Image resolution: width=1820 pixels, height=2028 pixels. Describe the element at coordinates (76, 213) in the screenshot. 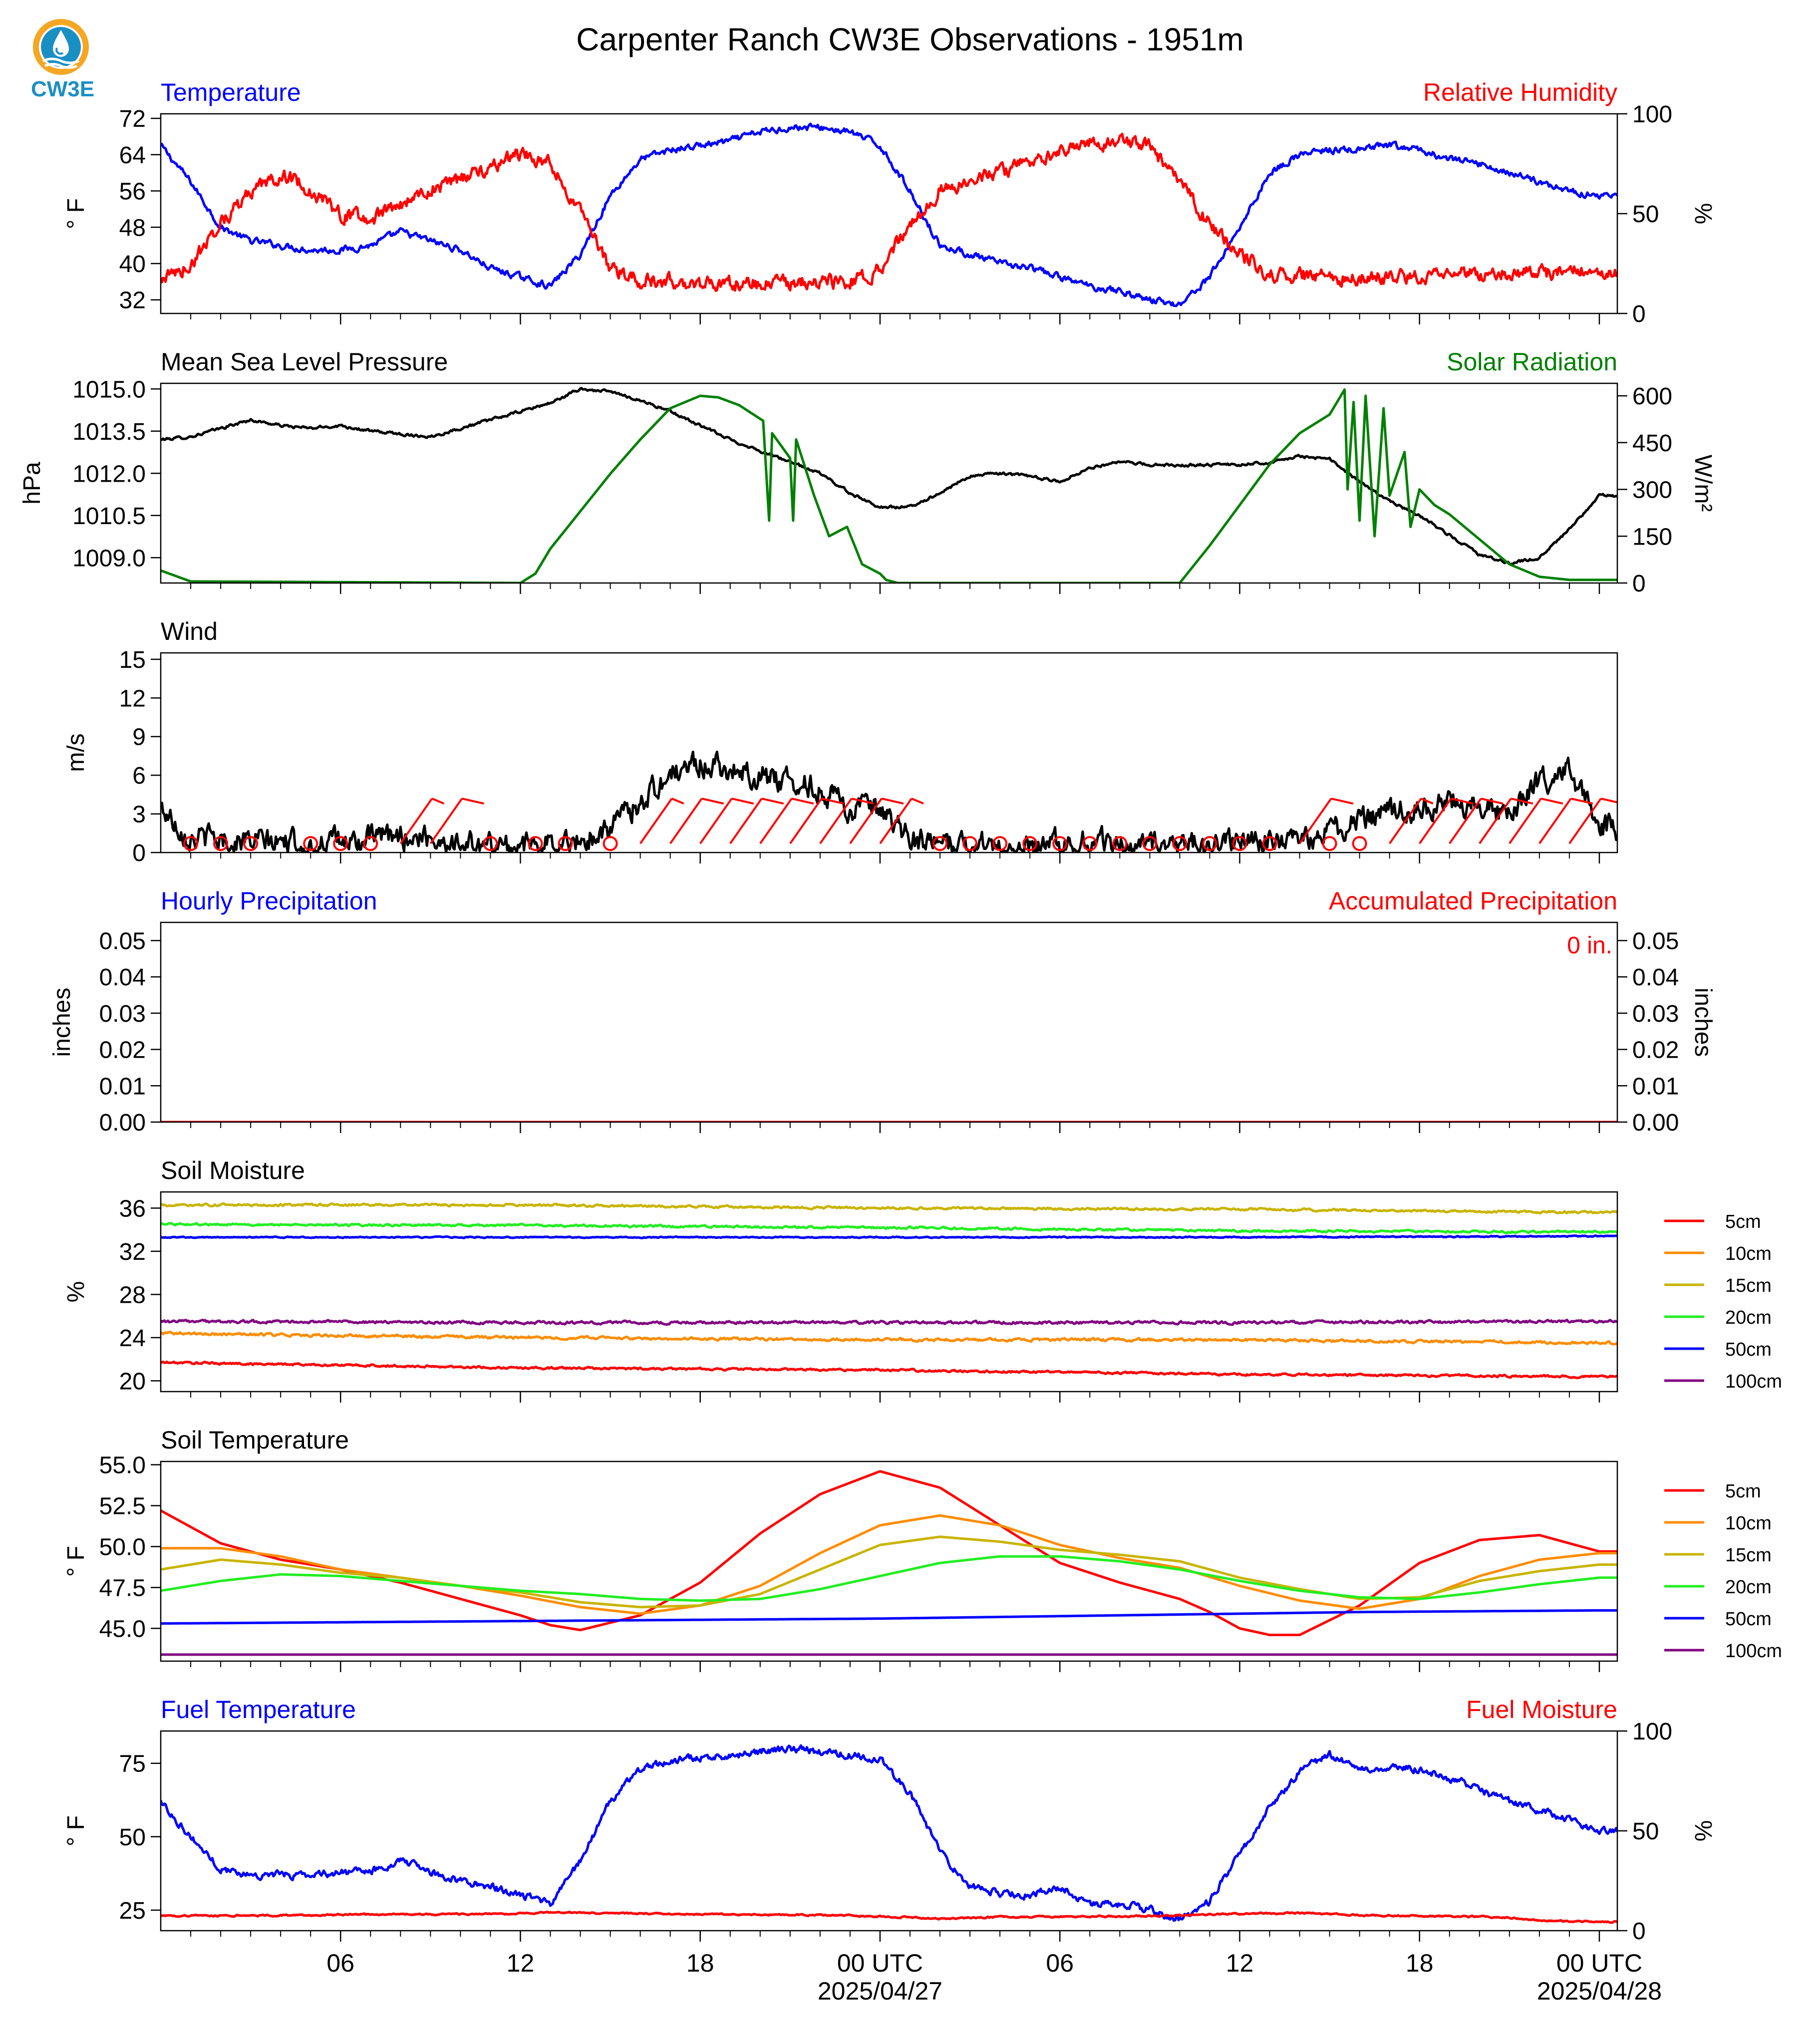

I see `y-axis-label: ° F` at that location.